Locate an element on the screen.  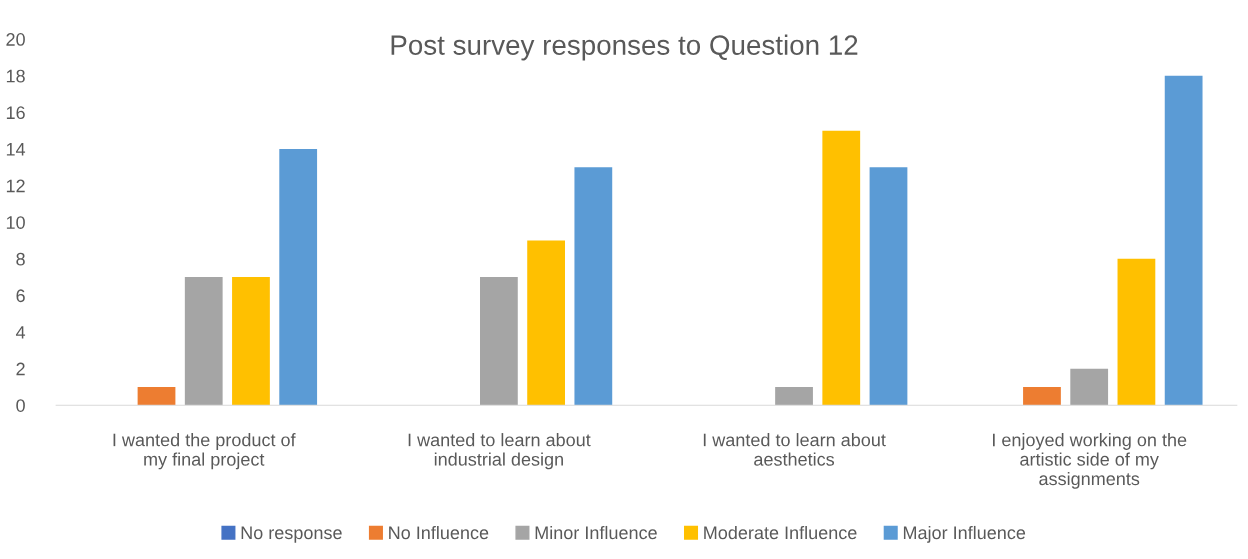
legend-label: Major Influence is located at coordinates (964, 534).